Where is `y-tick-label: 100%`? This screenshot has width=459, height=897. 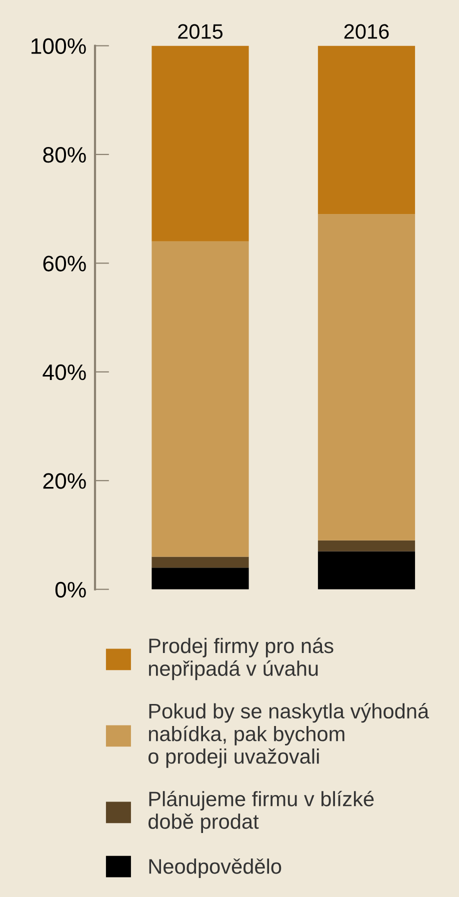 y-tick-label: 100% is located at coordinates (59, 46).